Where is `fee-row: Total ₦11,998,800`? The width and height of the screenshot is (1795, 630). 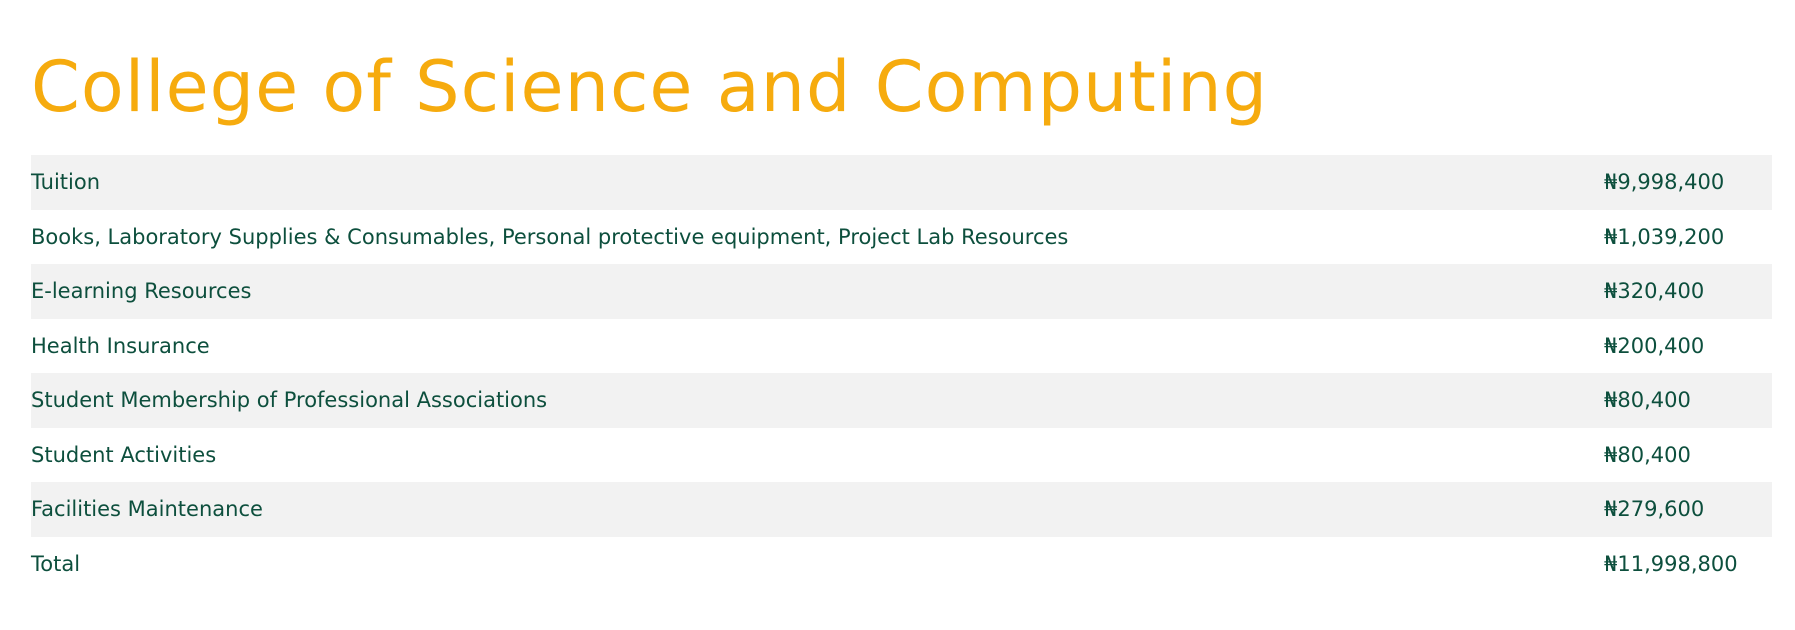 fee-row: Total ₦11,998,800 is located at coordinates (901, 564).